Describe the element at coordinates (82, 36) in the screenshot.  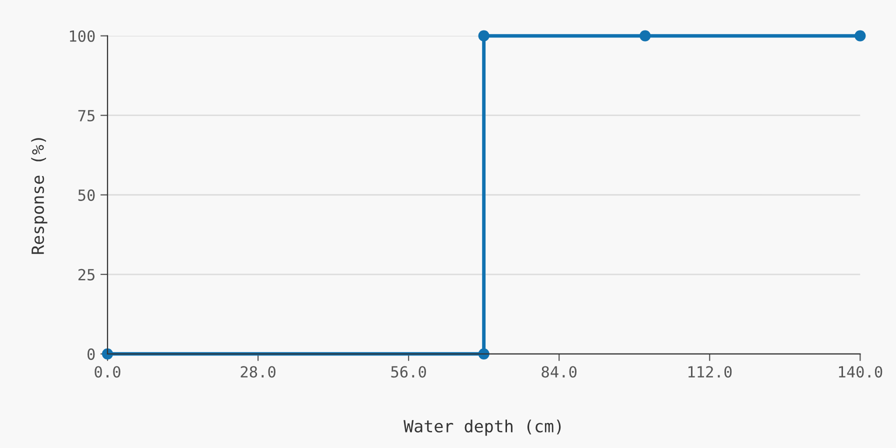
I see `y-tick-label: 100` at that location.